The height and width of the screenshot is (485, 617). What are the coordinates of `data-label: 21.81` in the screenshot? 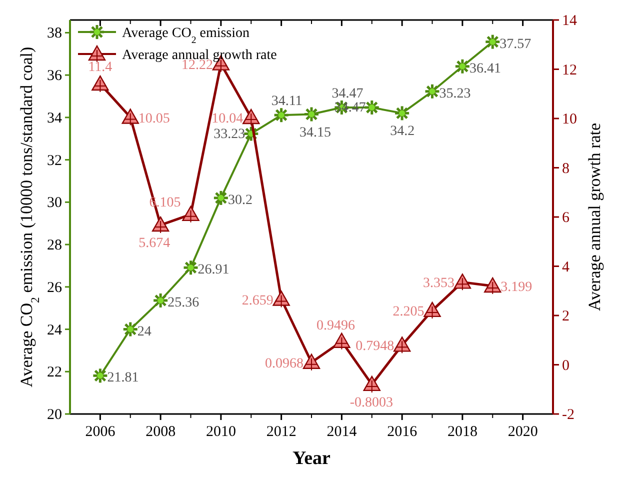 It's located at (123, 378).